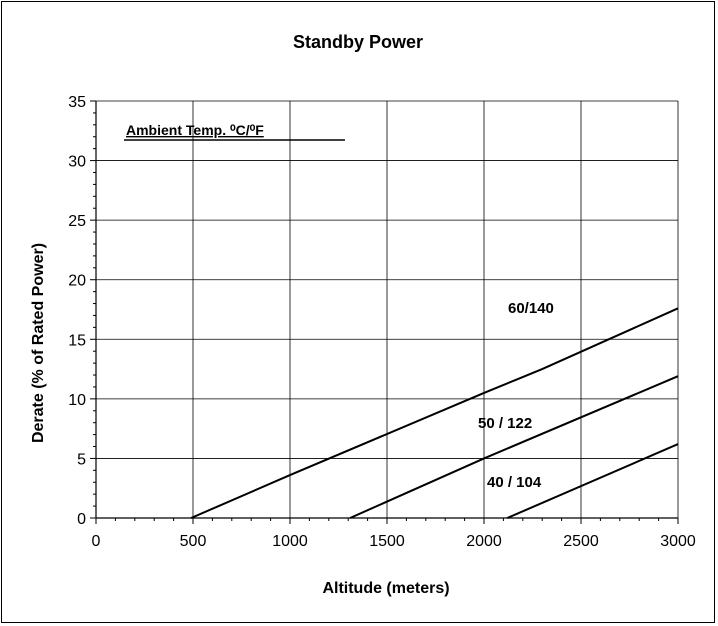 Image resolution: width=718 pixels, height=626 pixels. Describe the element at coordinates (290, 541) in the screenshot. I see `x-tick-label: 1000` at that location.